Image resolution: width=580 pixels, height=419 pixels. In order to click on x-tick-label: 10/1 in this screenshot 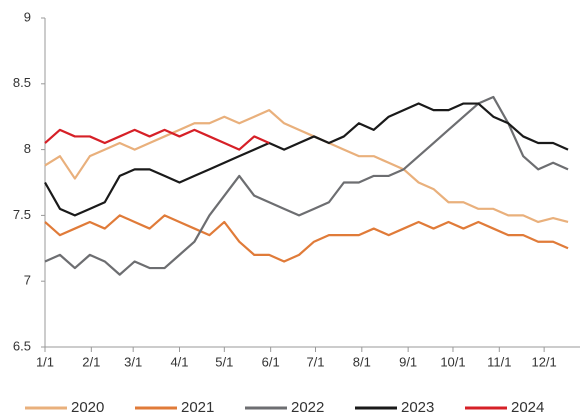, I will do `click(452, 361)`.